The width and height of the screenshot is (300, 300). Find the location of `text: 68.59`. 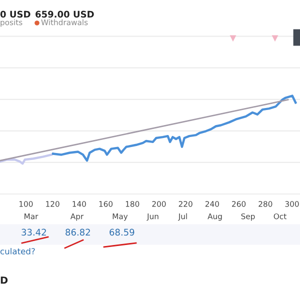

text: 68.59 is located at coordinates (122, 232).